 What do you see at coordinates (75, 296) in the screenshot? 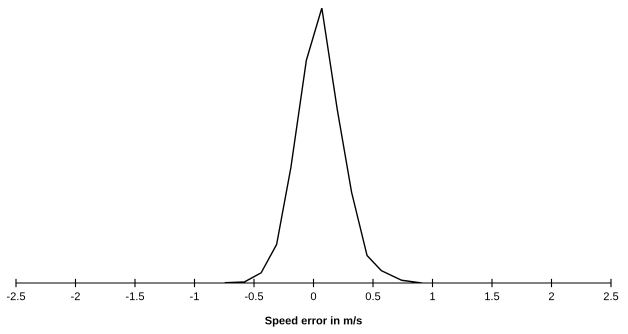
I see `x-tick-label: -2` at bounding box center [75, 296].